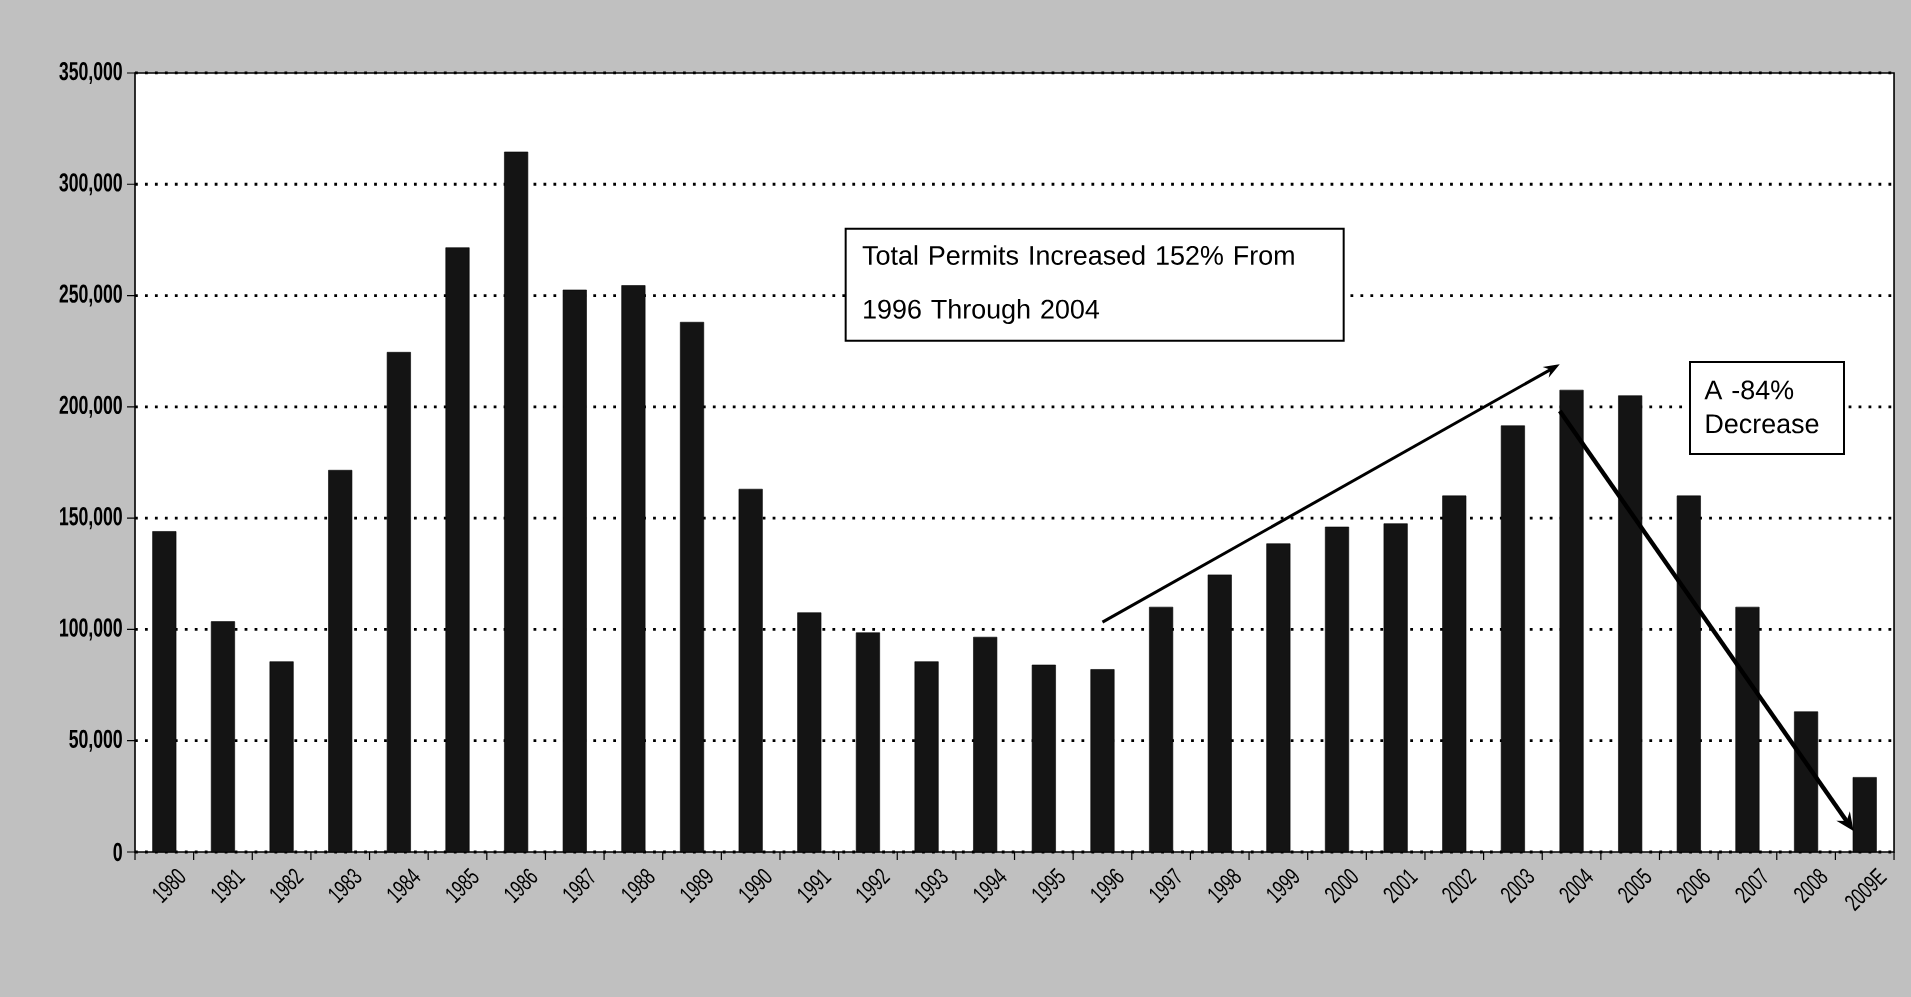  Describe the element at coordinates (404, 886) in the screenshot. I see `x-tick-label: 1984` at that location.